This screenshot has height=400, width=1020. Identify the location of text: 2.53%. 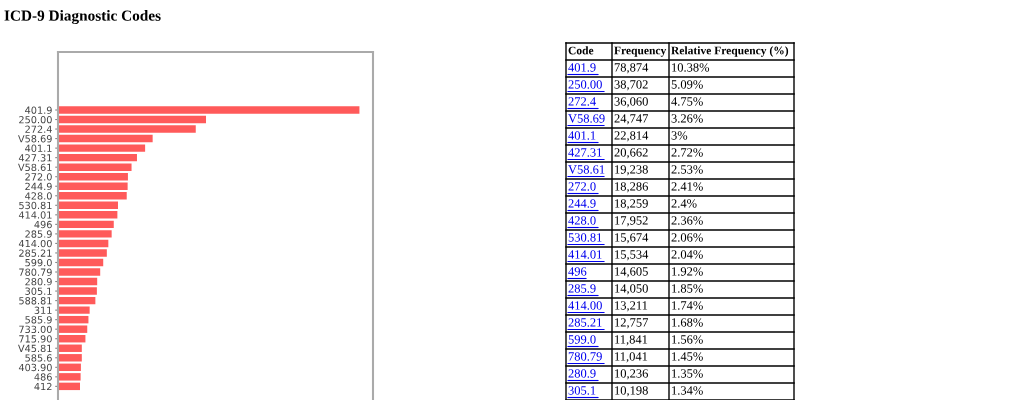
(687, 169).